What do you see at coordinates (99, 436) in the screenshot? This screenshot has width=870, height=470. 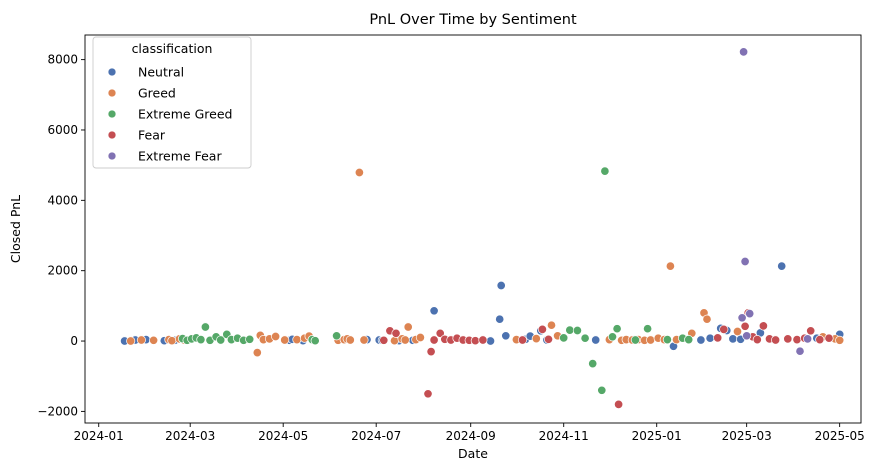 I see `x-tick-label: 2024-01` at bounding box center [99, 436].